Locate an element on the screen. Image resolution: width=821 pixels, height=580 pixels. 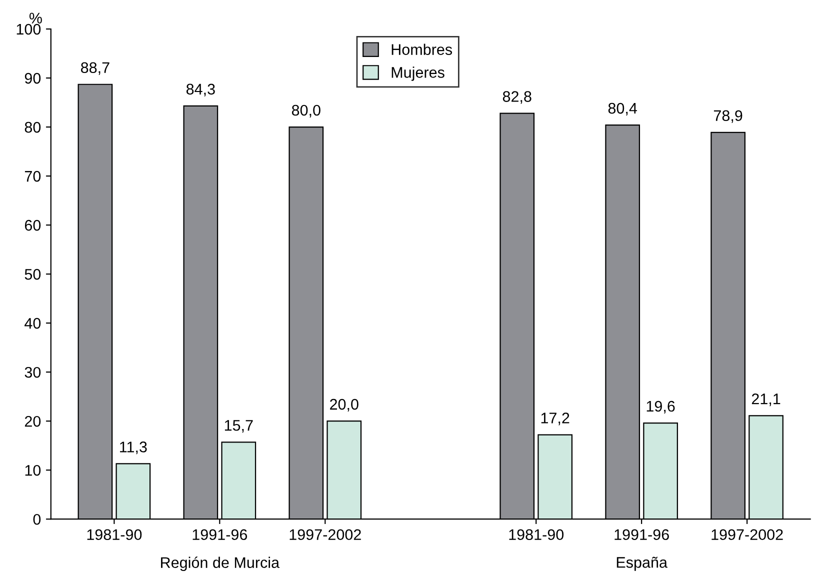
y-tick-label: 50 is located at coordinates (32, 274).